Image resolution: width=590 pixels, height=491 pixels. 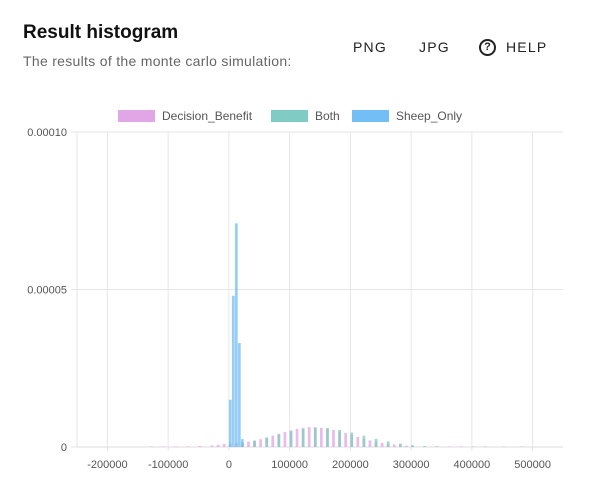 I want to click on page-title: Result histogram, so click(x=101, y=32).